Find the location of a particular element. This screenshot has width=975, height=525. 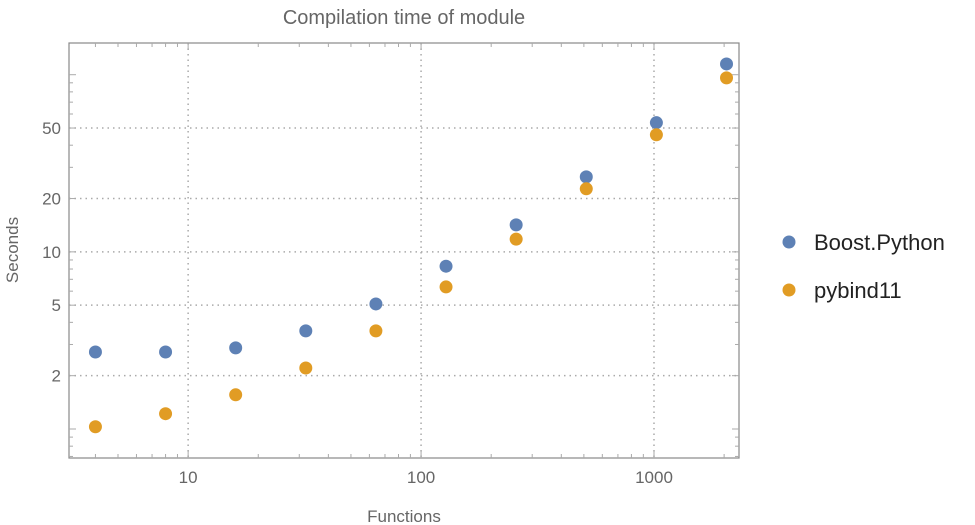

x-axis-title: Functions is located at coordinates (404, 516).